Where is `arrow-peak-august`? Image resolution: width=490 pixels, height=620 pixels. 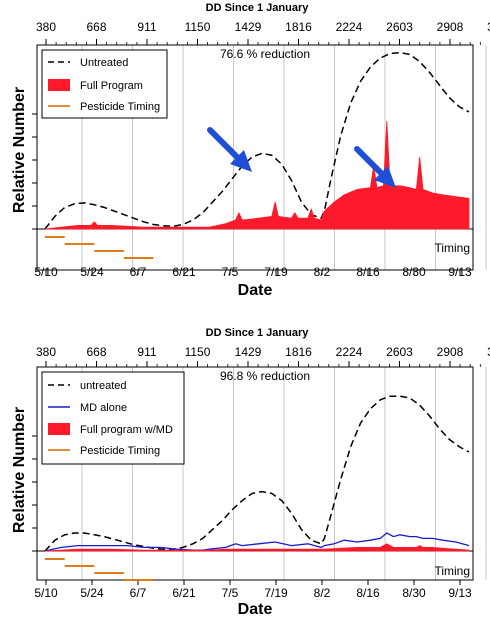
arrow-peak-august is located at coordinates (375, 167).